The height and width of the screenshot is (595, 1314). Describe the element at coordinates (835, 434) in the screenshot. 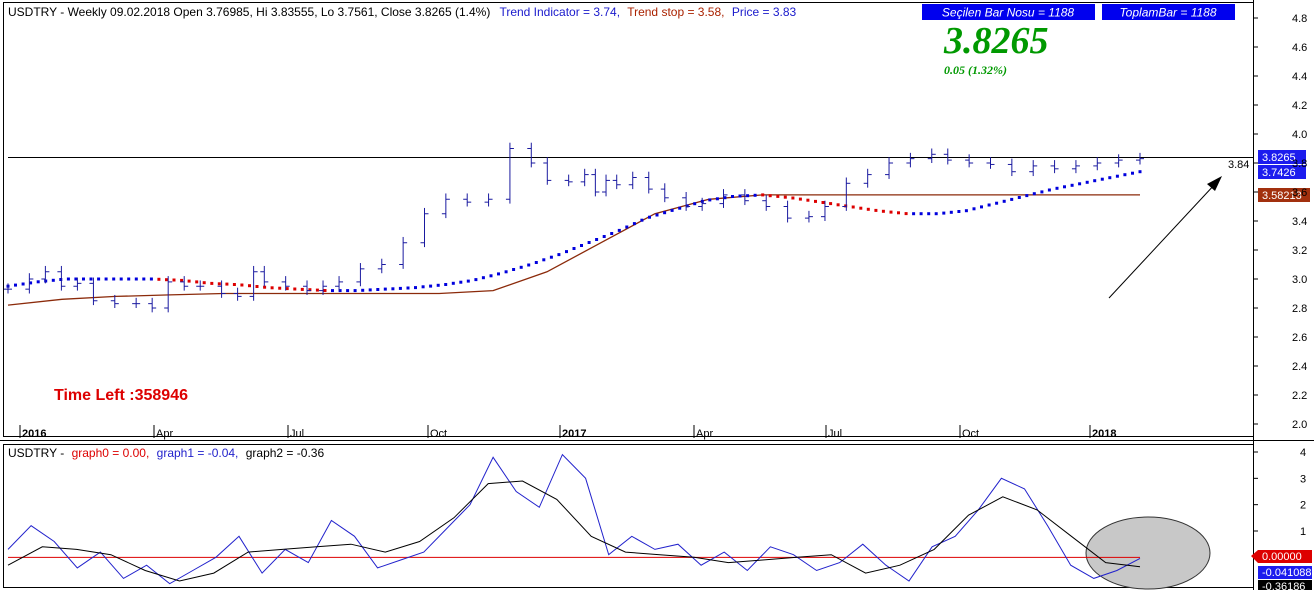

I see `x-tick-label: Jul` at that location.